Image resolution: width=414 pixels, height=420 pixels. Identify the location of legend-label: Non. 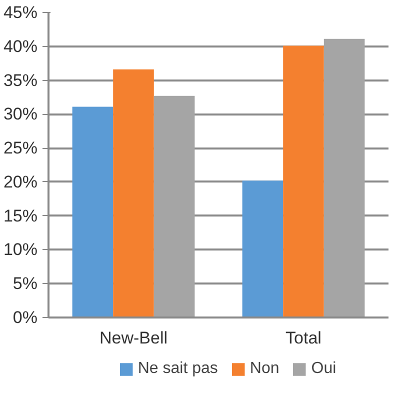
(265, 369).